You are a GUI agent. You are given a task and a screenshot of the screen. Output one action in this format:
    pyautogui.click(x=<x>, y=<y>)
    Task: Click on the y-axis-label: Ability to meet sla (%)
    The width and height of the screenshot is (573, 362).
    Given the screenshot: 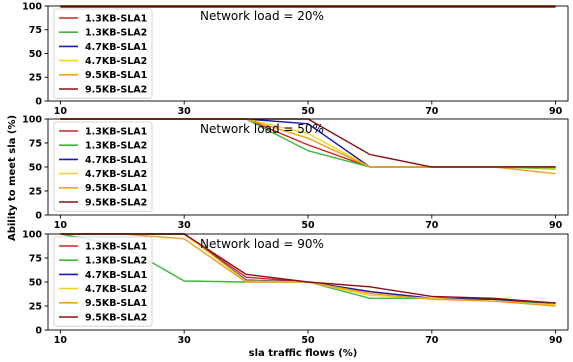 What is the action you would take?
    pyautogui.click(x=12, y=178)
    